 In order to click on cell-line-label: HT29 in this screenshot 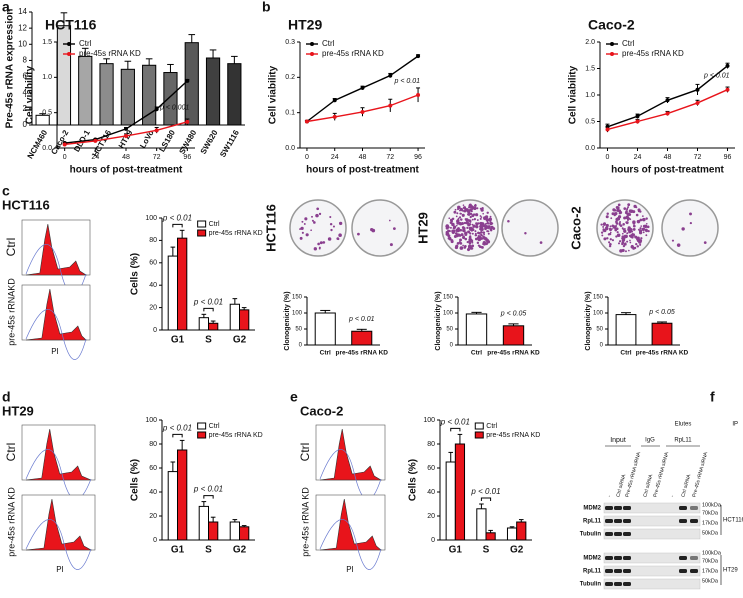, I will do `click(730, 571)`.